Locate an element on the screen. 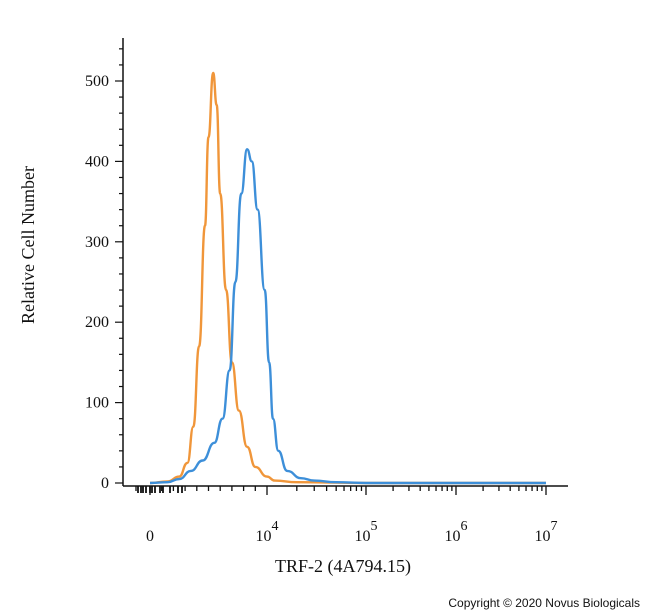 The height and width of the screenshot is (614, 650). x-tick-label: 10⁴ is located at coordinates (267, 532).